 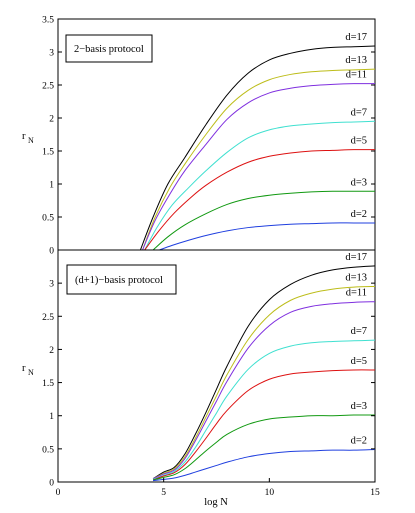 I want to click on ytick-label-top: 2, so click(x=51, y=120).